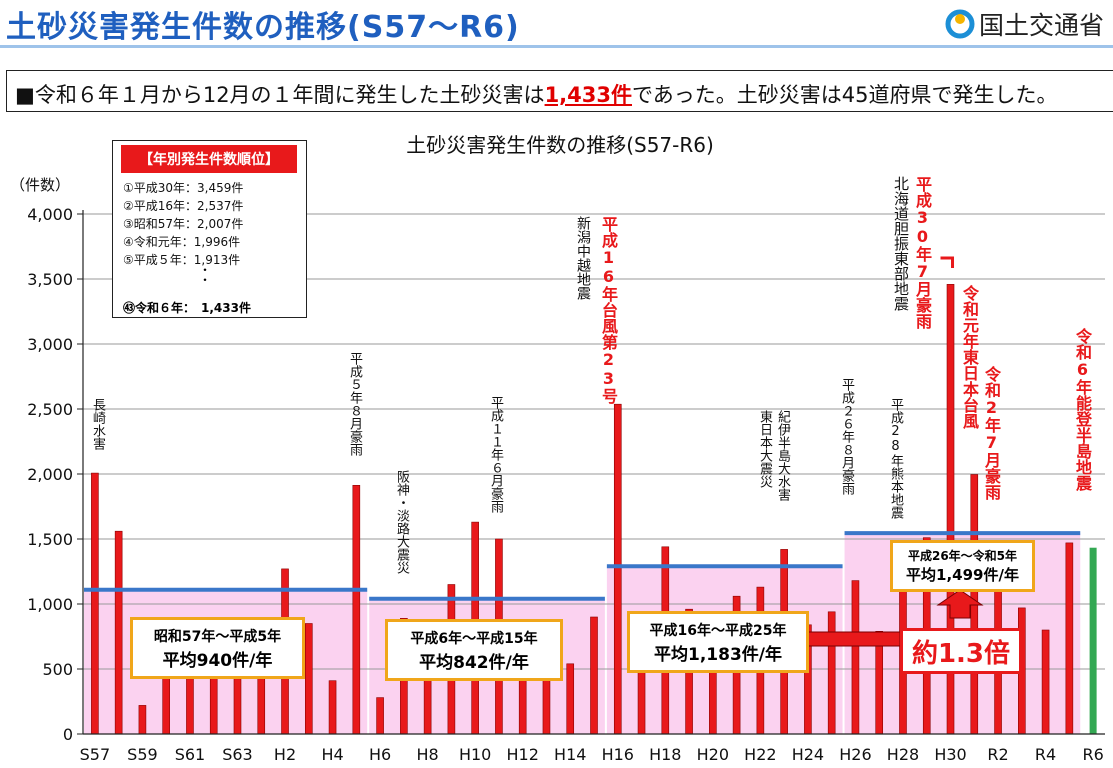 The image size is (1113, 768). Describe the element at coordinates (474, 650) in the screenshot. I see `avg-box-2: 平成6年～平成15年 平均842件/年` at that location.